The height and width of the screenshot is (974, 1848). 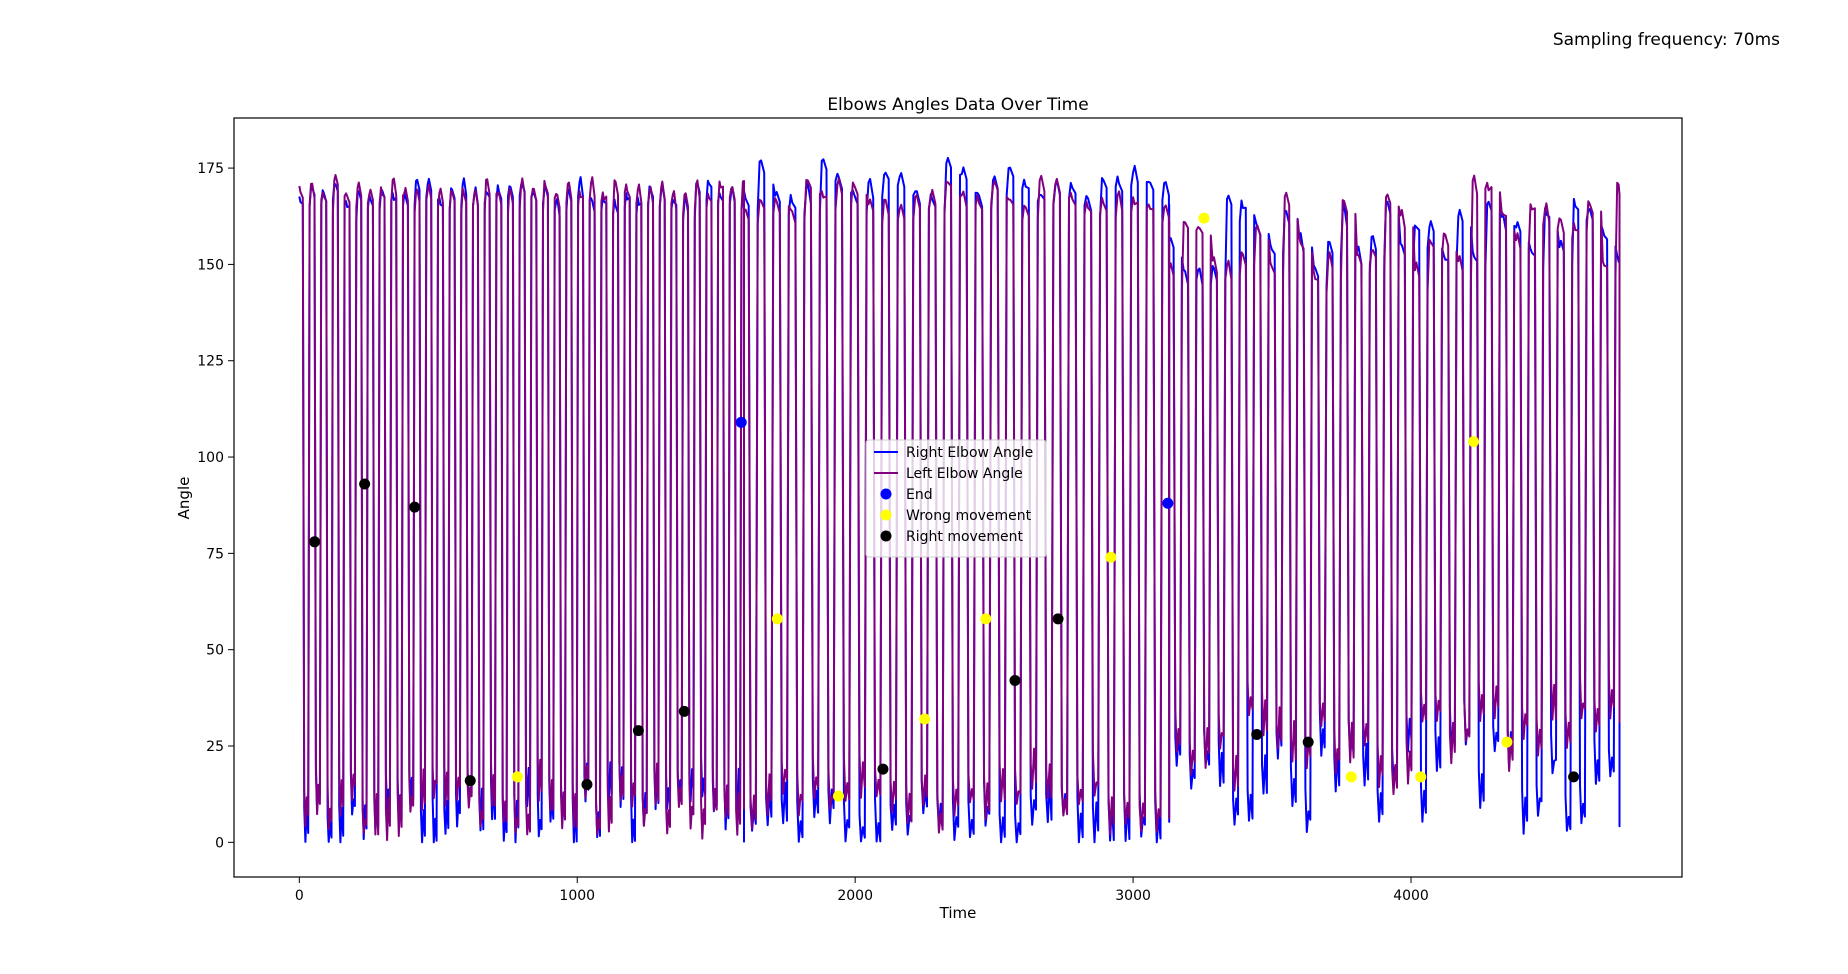 I want to click on y-tick-label: 75, so click(x=215, y=554).